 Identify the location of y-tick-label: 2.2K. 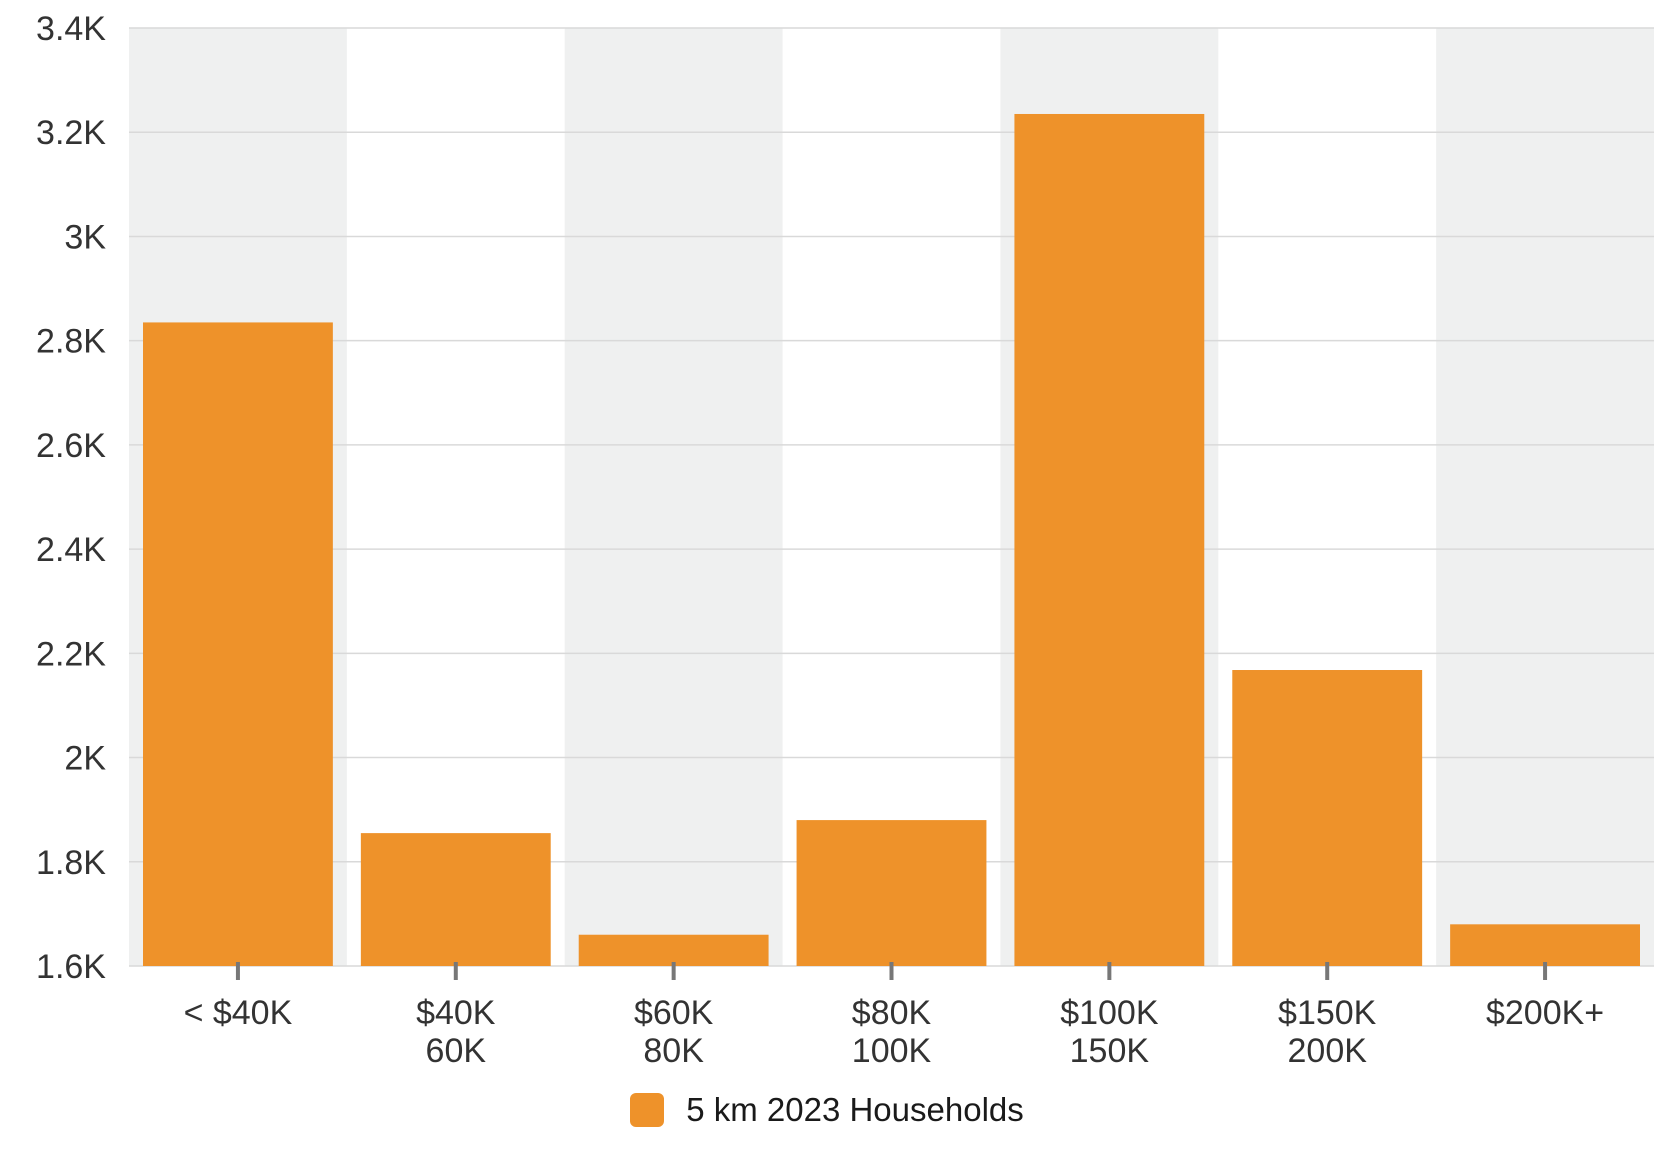
(71, 654).